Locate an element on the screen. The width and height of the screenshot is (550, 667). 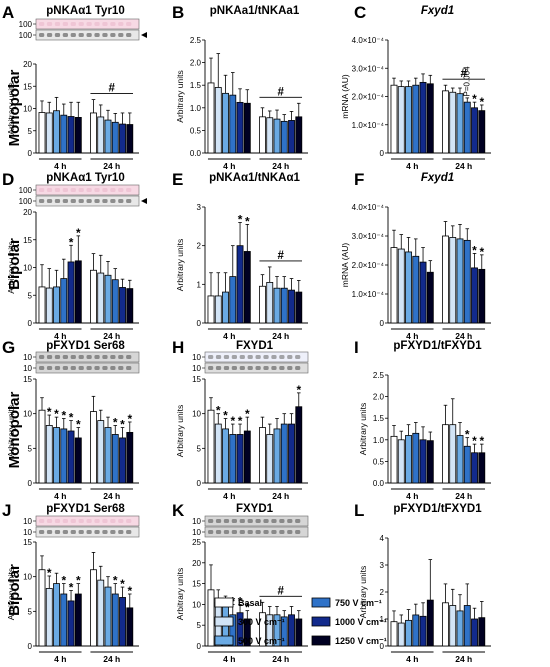
panel-title: pFXYD1/tFXYD1 is located at coordinates (437, 509).